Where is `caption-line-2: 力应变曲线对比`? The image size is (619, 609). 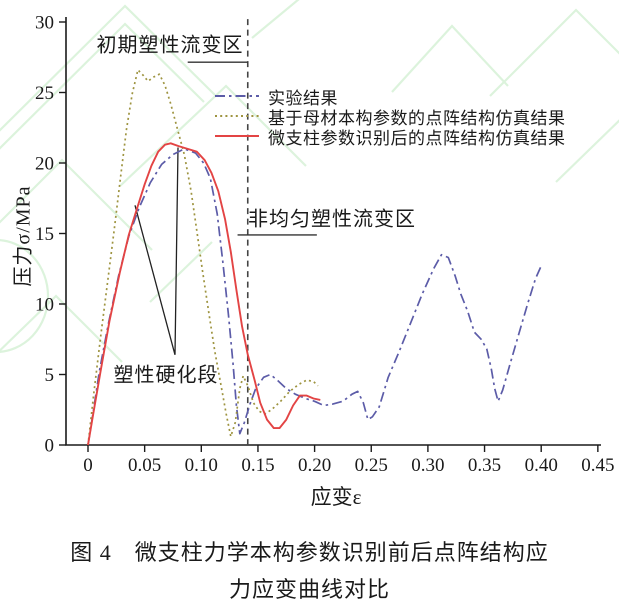
caption-line-2: 力应变曲线对比 is located at coordinates (309, 589).